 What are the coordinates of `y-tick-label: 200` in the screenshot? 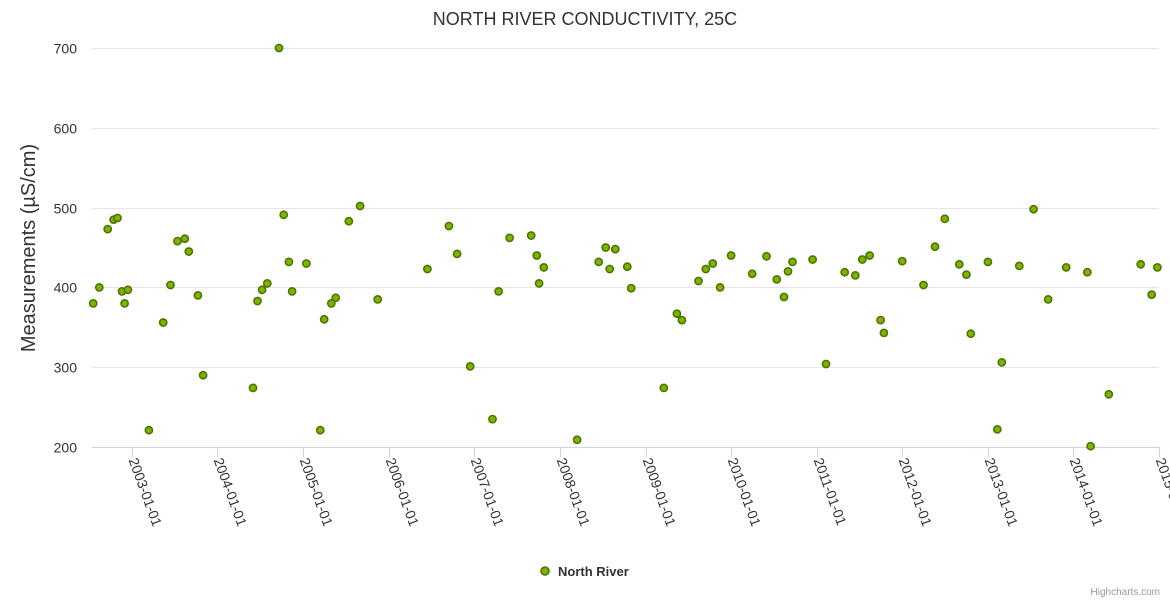 It's located at (66, 448).